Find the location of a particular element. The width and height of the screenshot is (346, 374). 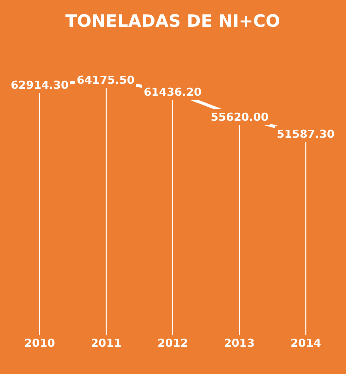

data-label: 61436.20 is located at coordinates (173, 92).